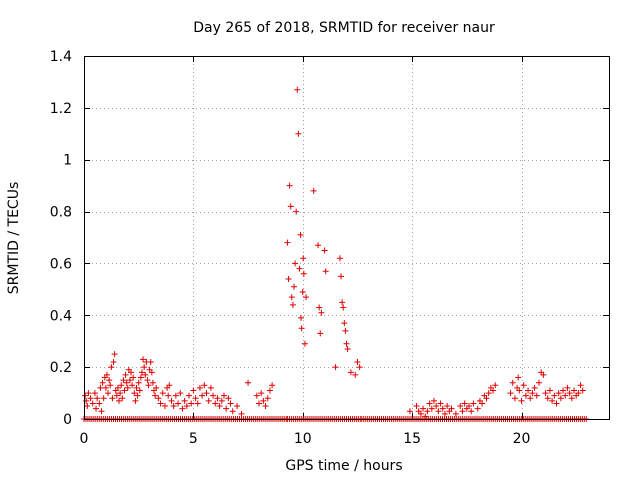 Image resolution: width=640 pixels, height=480 pixels. What do you see at coordinates (84, 439) in the screenshot?
I see `x-tick-label: 0` at bounding box center [84, 439].